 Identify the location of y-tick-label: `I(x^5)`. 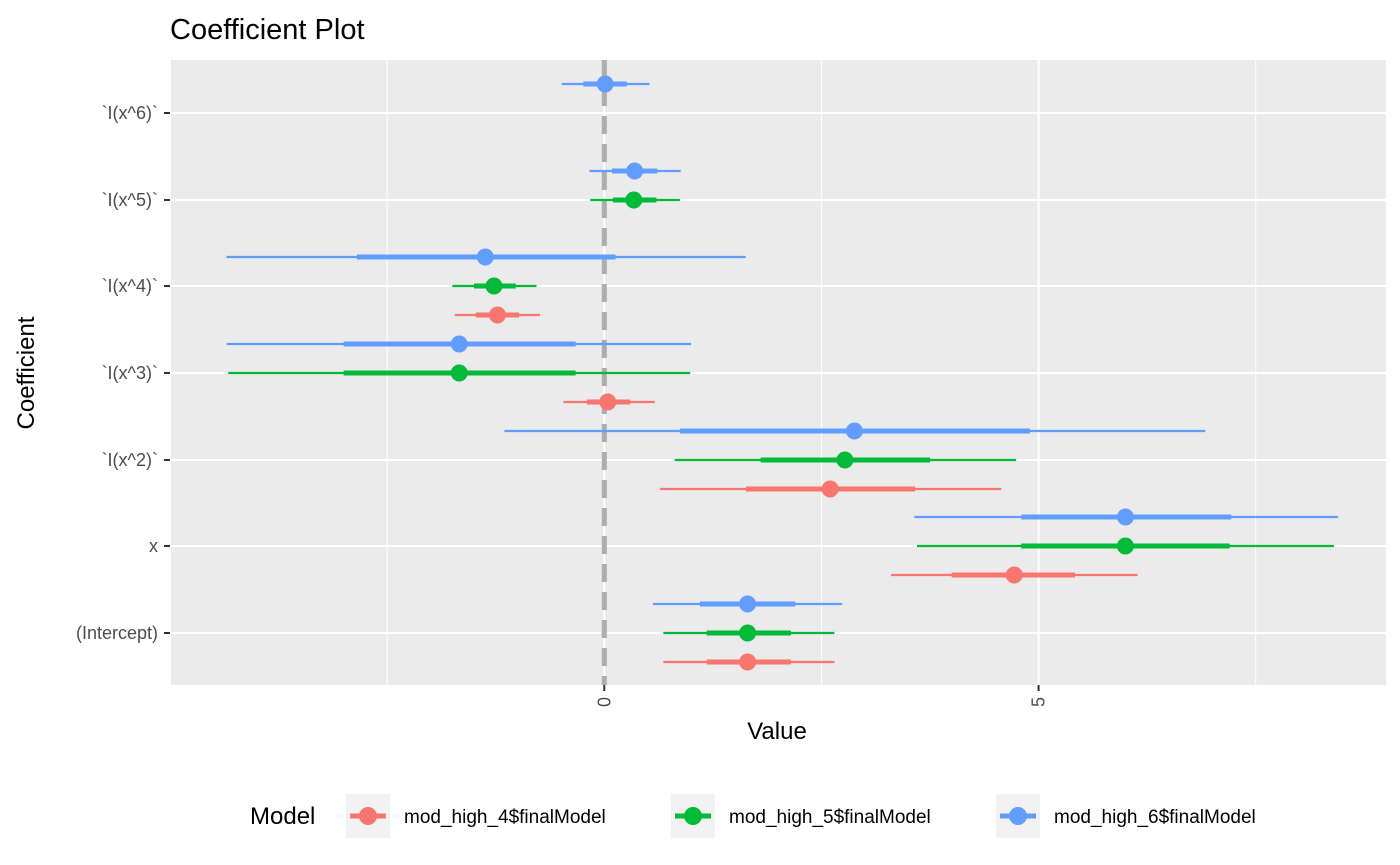
(130, 200).